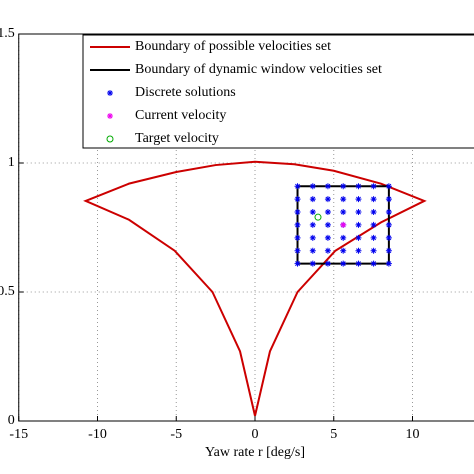 This screenshot has height=474, width=474. What do you see at coordinates (177, 138) in the screenshot?
I see `legend-label: Target velocity` at bounding box center [177, 138].